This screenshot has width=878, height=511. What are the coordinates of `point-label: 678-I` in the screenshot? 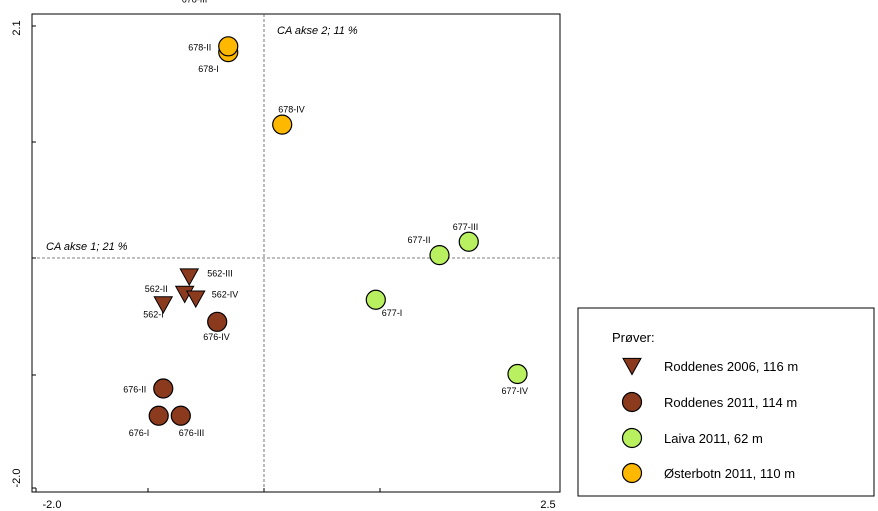 It's located at (208, 69).